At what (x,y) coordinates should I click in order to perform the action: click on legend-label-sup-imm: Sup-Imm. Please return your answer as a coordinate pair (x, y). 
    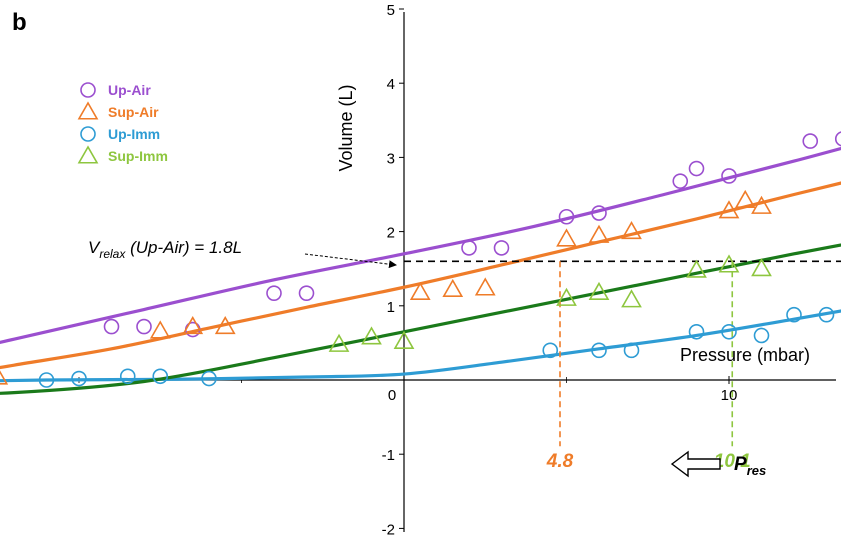
    Looking at the image, I should click on (138, 156).